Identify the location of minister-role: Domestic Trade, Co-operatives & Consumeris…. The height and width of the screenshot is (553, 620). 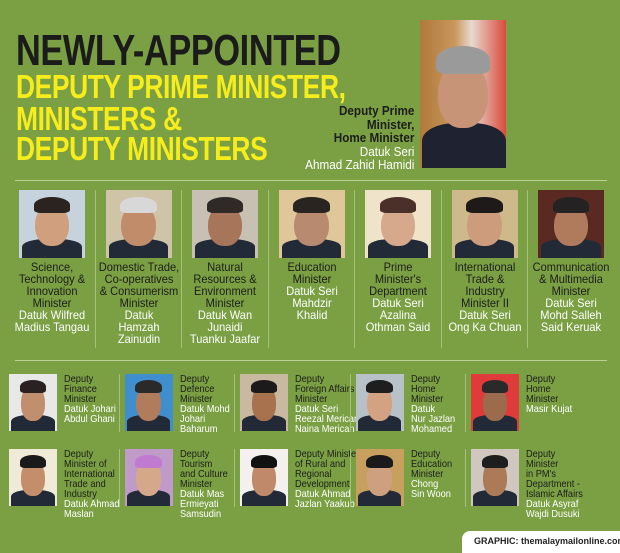
(138, 285).